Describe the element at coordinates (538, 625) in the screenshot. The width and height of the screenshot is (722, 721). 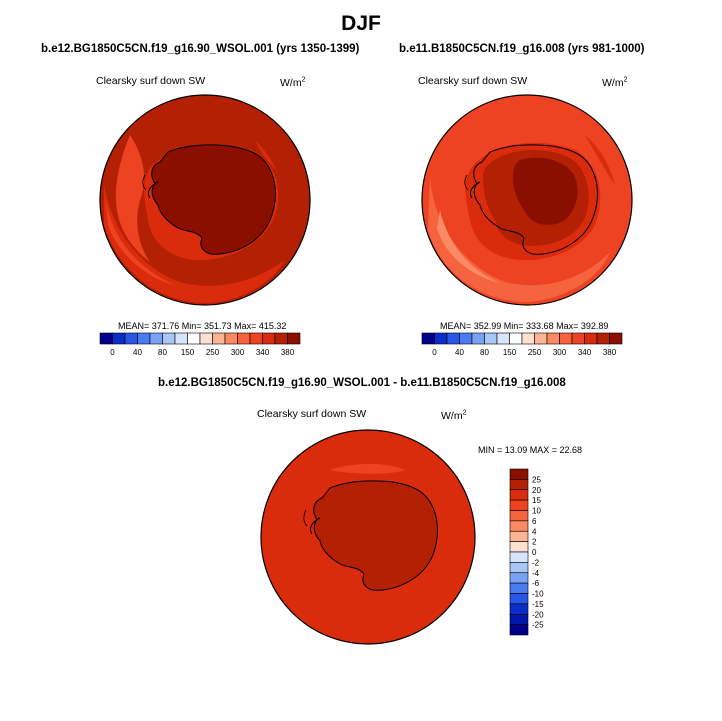
I see `diff-colorbar-tick-label: -25` at that location.